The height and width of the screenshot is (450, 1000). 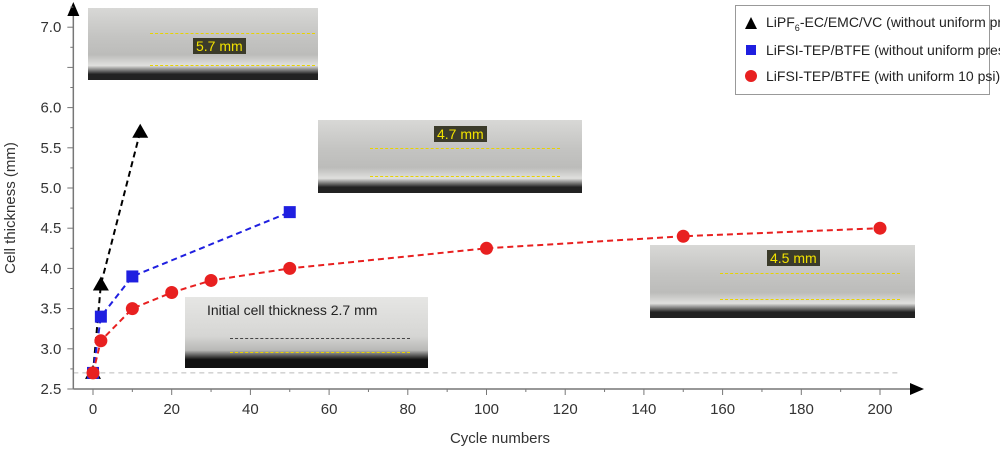 What do you see at coordinates (407, 409) in the screenshot?
I see `x-tick-label: 80` at bounding box center [407, 409].